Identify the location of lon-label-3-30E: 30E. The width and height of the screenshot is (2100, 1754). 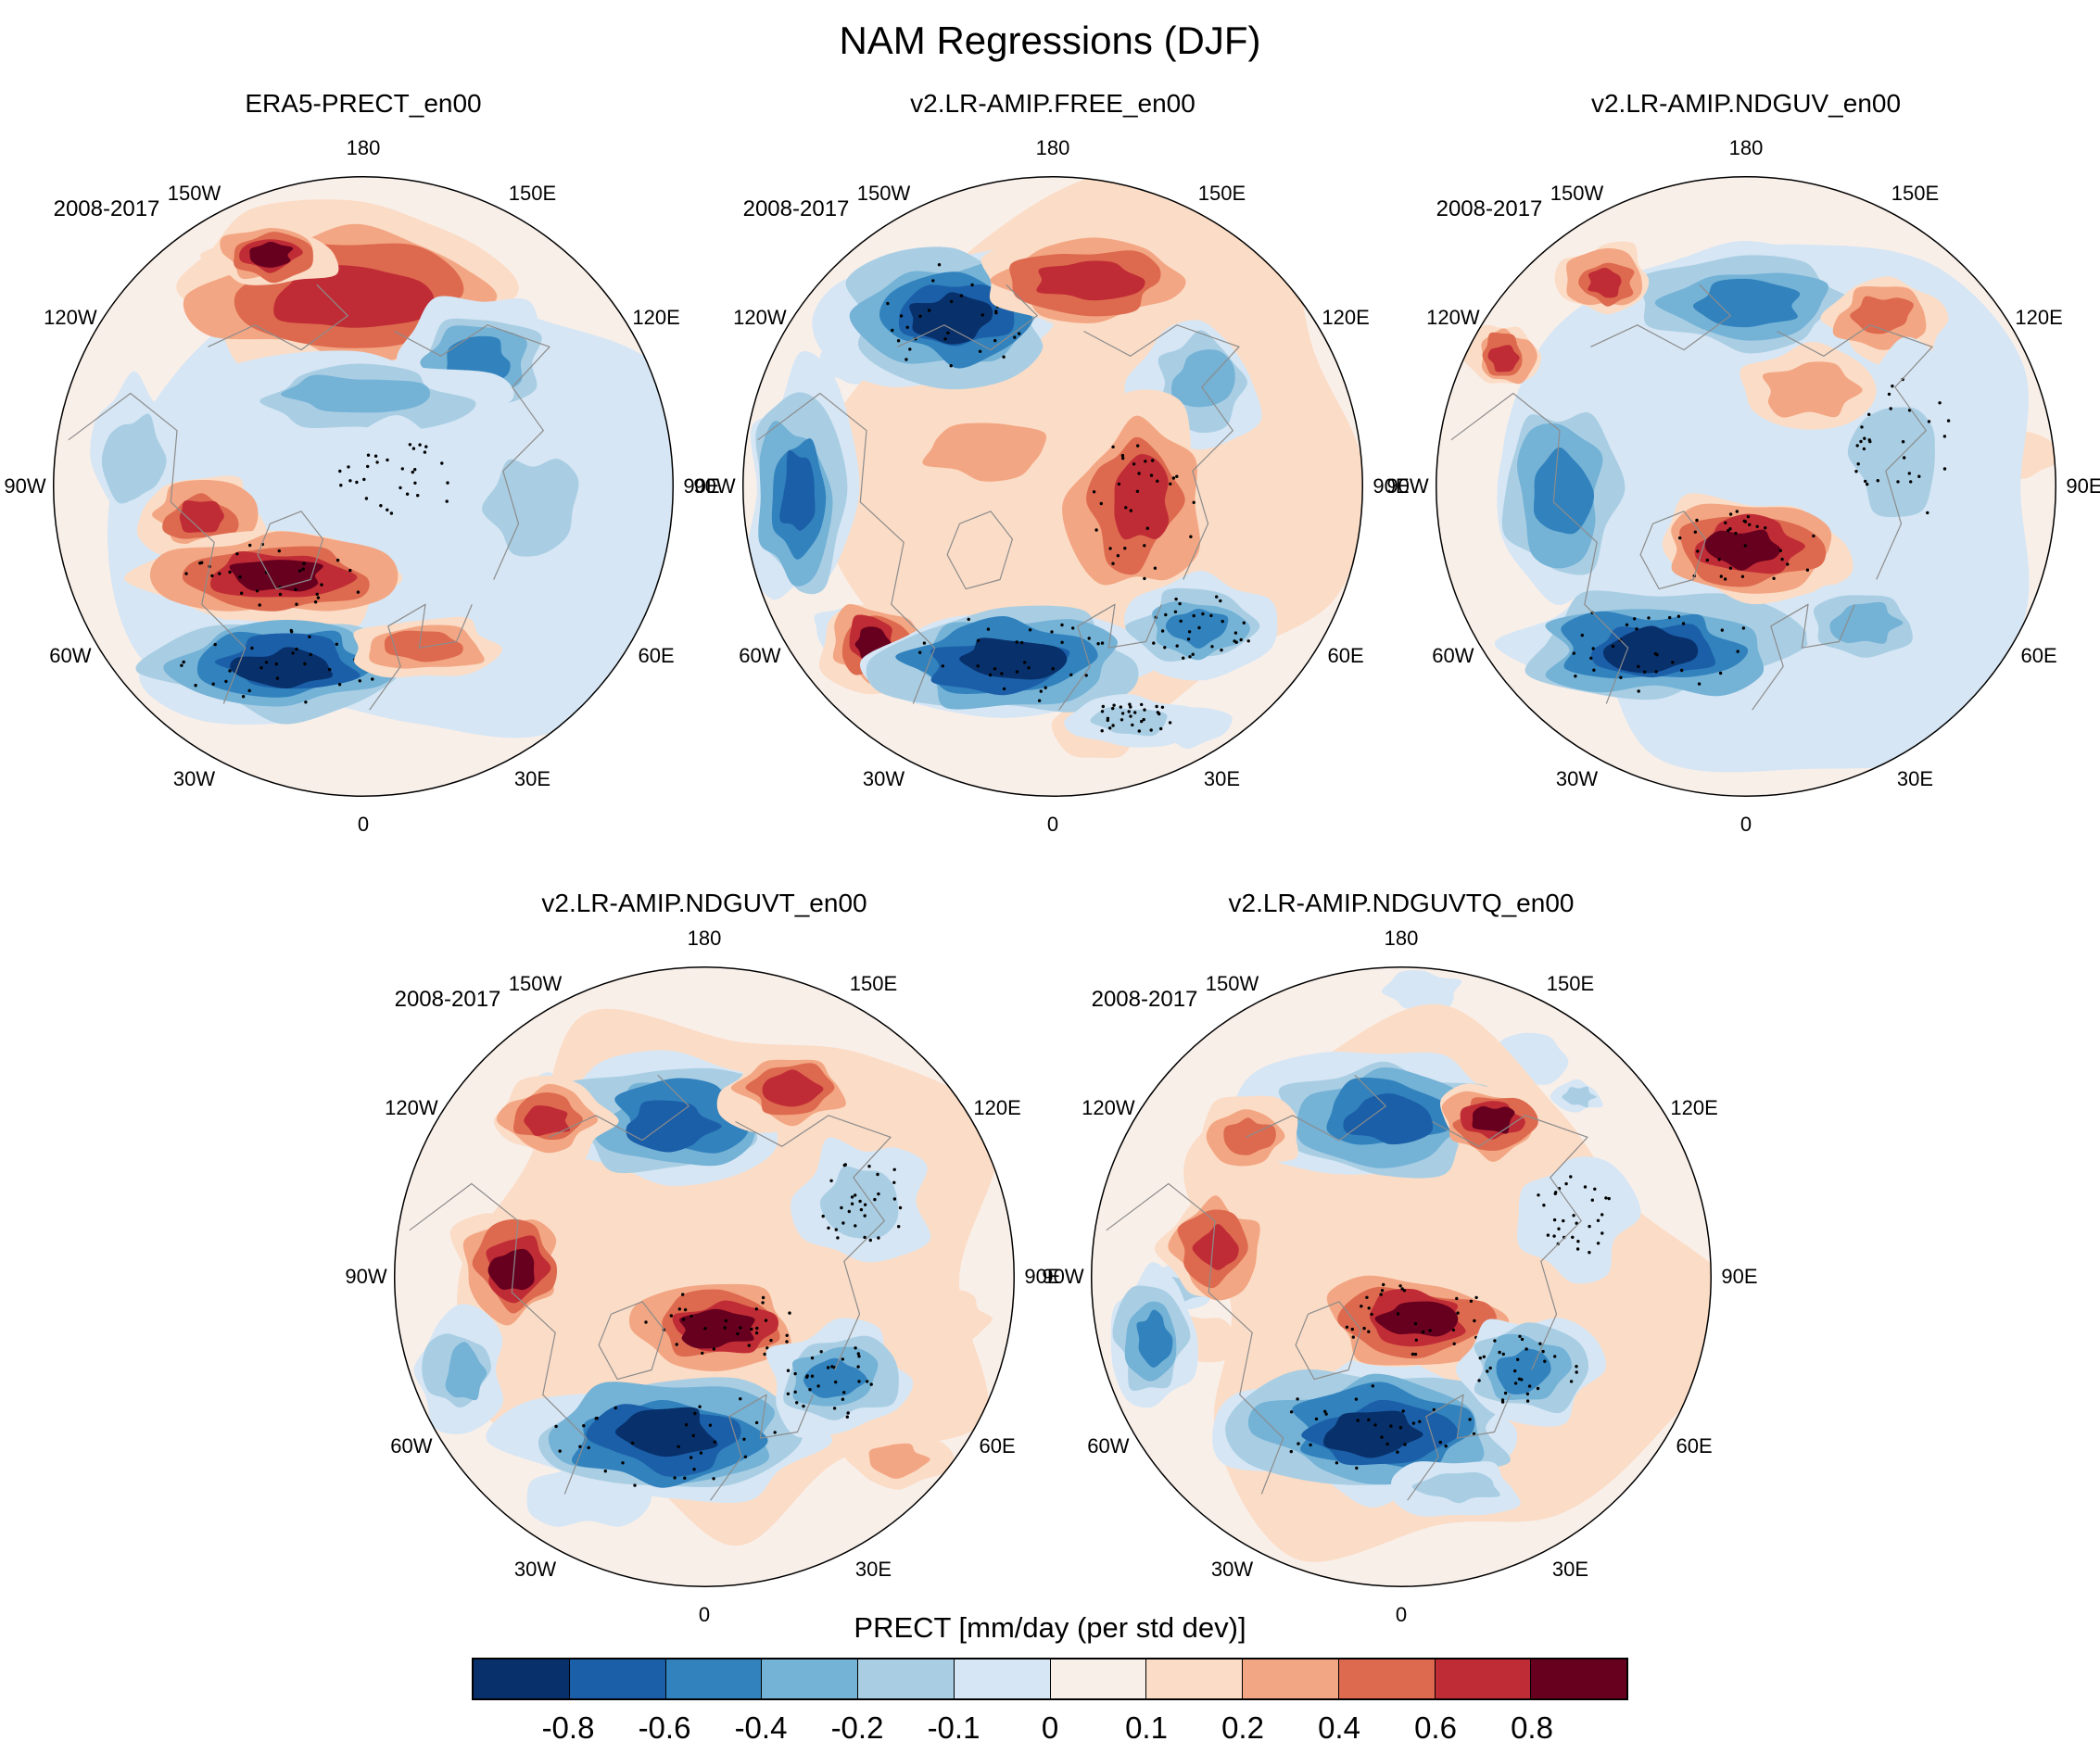
(873, 1570).